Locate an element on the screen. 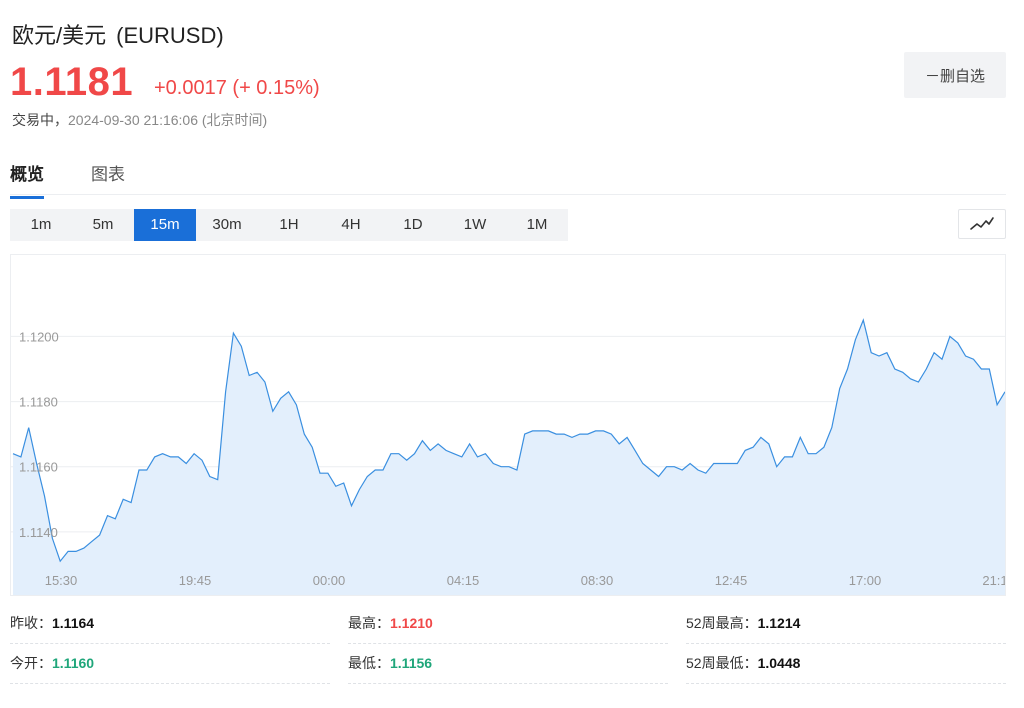 The height and width of the screenshot is (708, 1024). period-selector: 1m 5m 15m 30m 1H 4H 1D 1W 1M is located at coordinates (289, 225).